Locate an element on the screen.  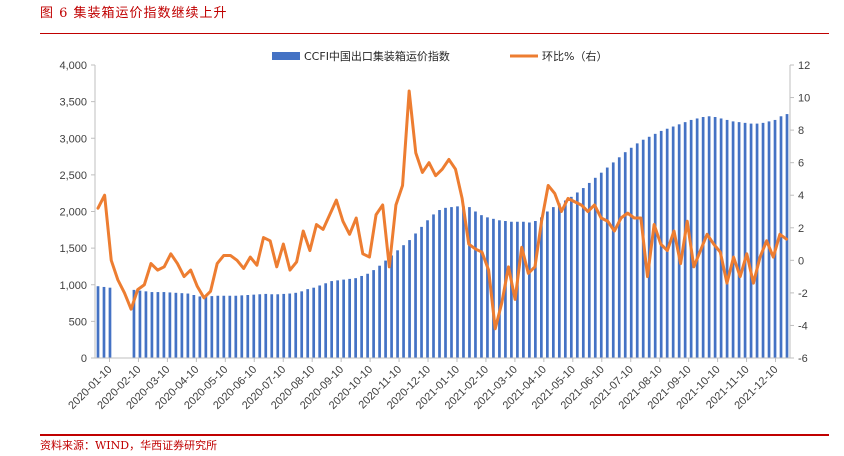
right-tick-label: 10 is located at coordinates (804, 99).